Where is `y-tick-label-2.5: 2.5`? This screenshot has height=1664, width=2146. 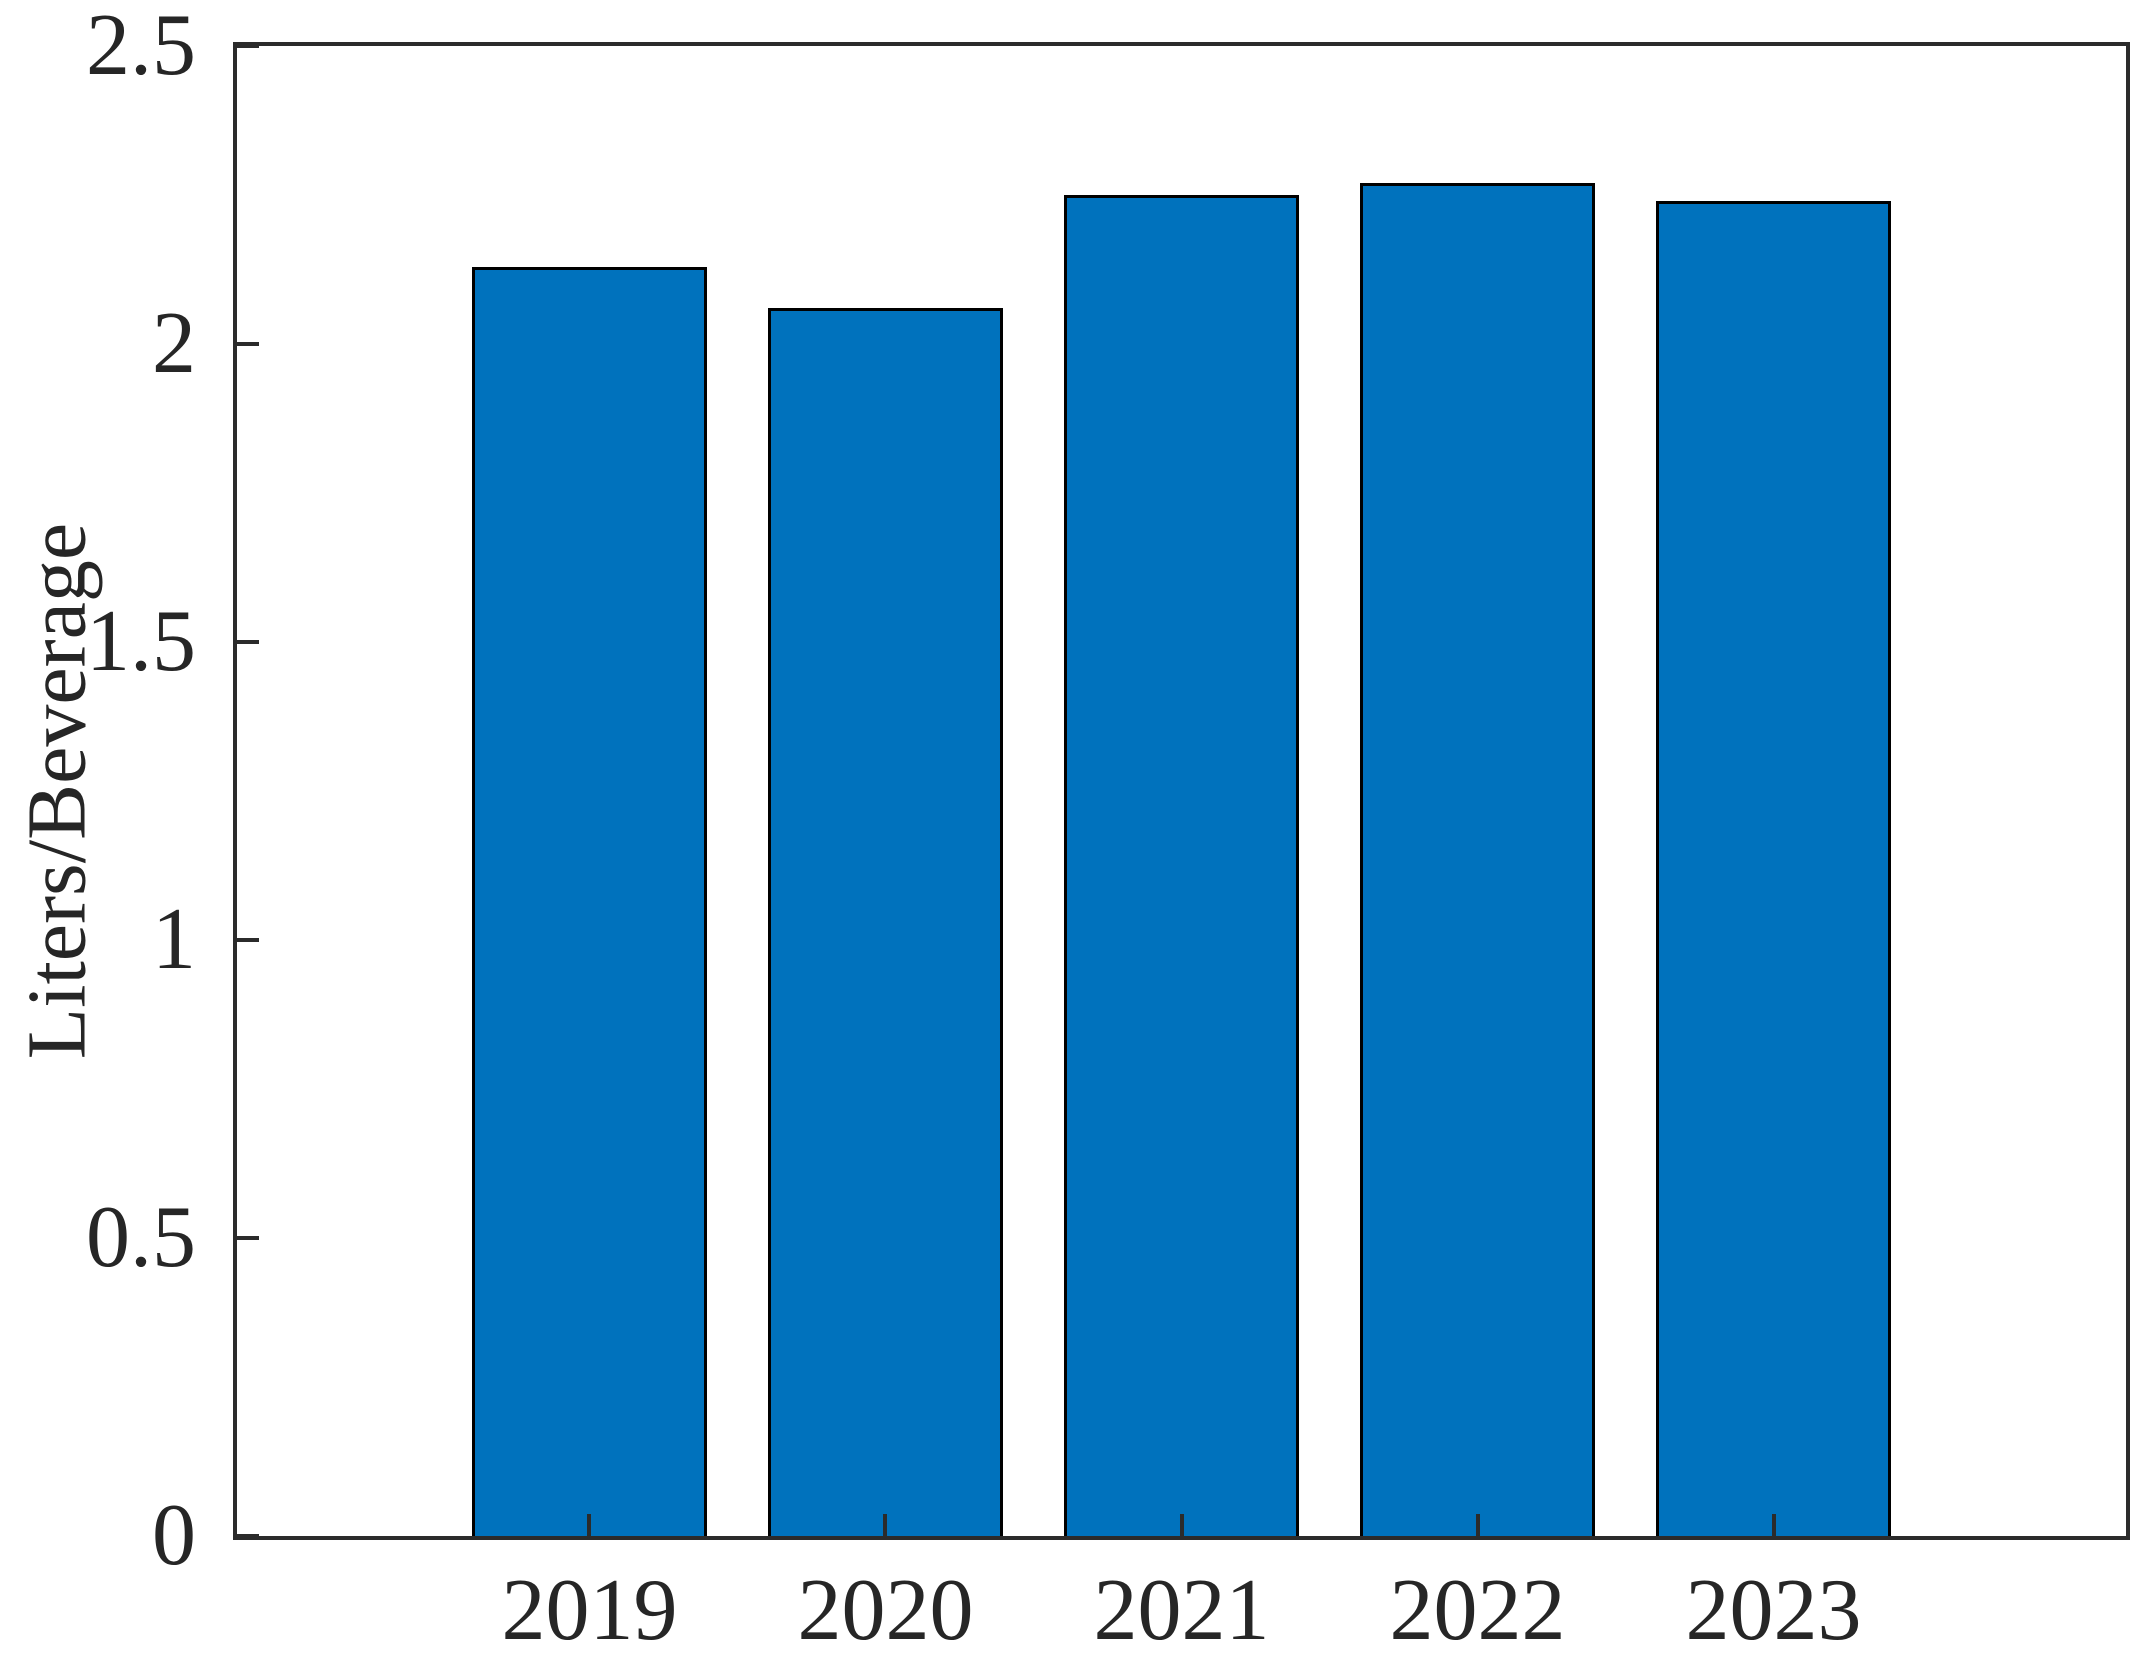 y-tick-label-2.5: 2.5 is located at coordinates (141, 47).